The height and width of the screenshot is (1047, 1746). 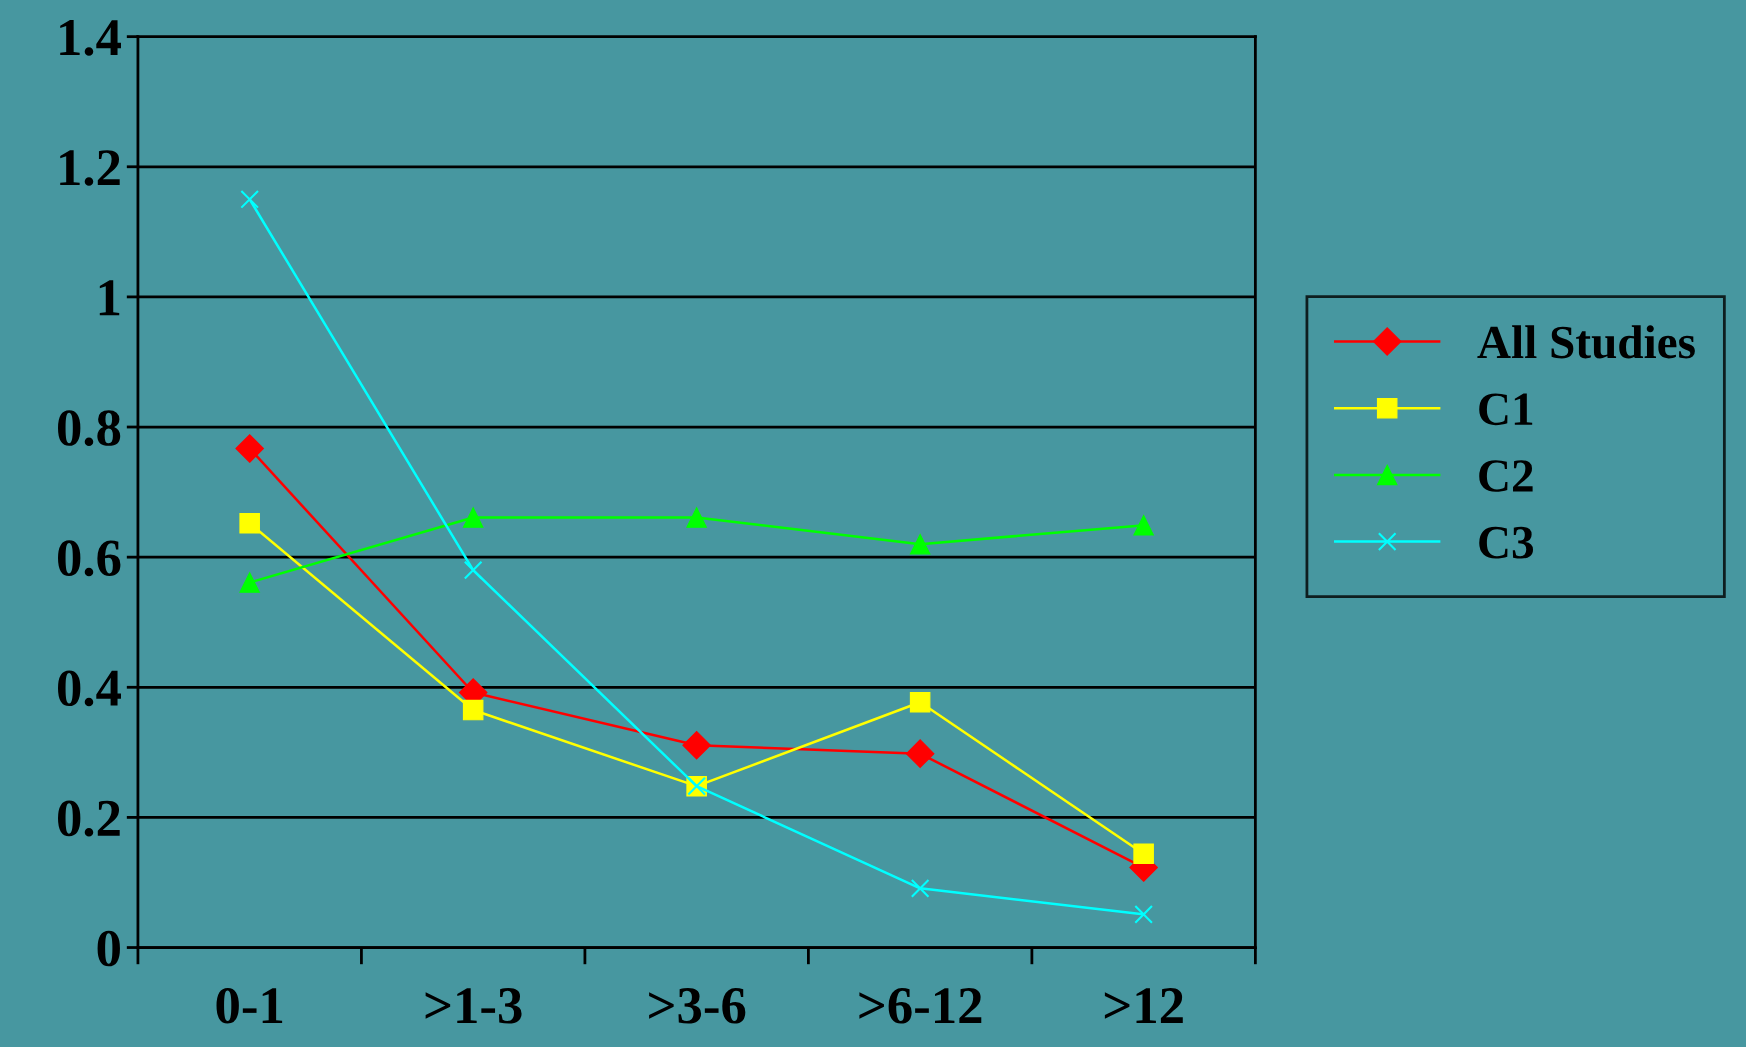 I want to click on y-tick-label: 1.2, so click(x=90, y=168).